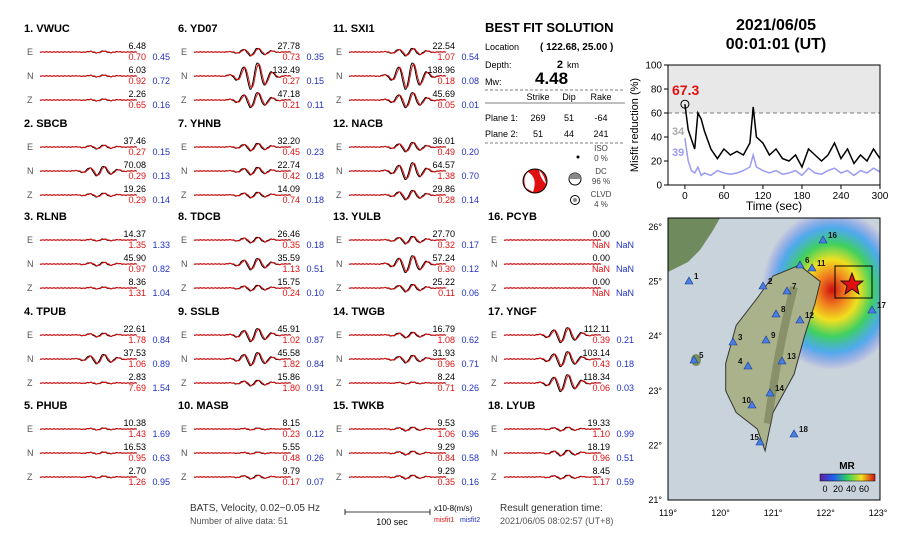 Image resolution: width=902 pixels, height=541 pixels. What do you see at coordinates (137, 57) in the screenshot?
I see `misfit1: 0.70` at bounding box center [137, 57].